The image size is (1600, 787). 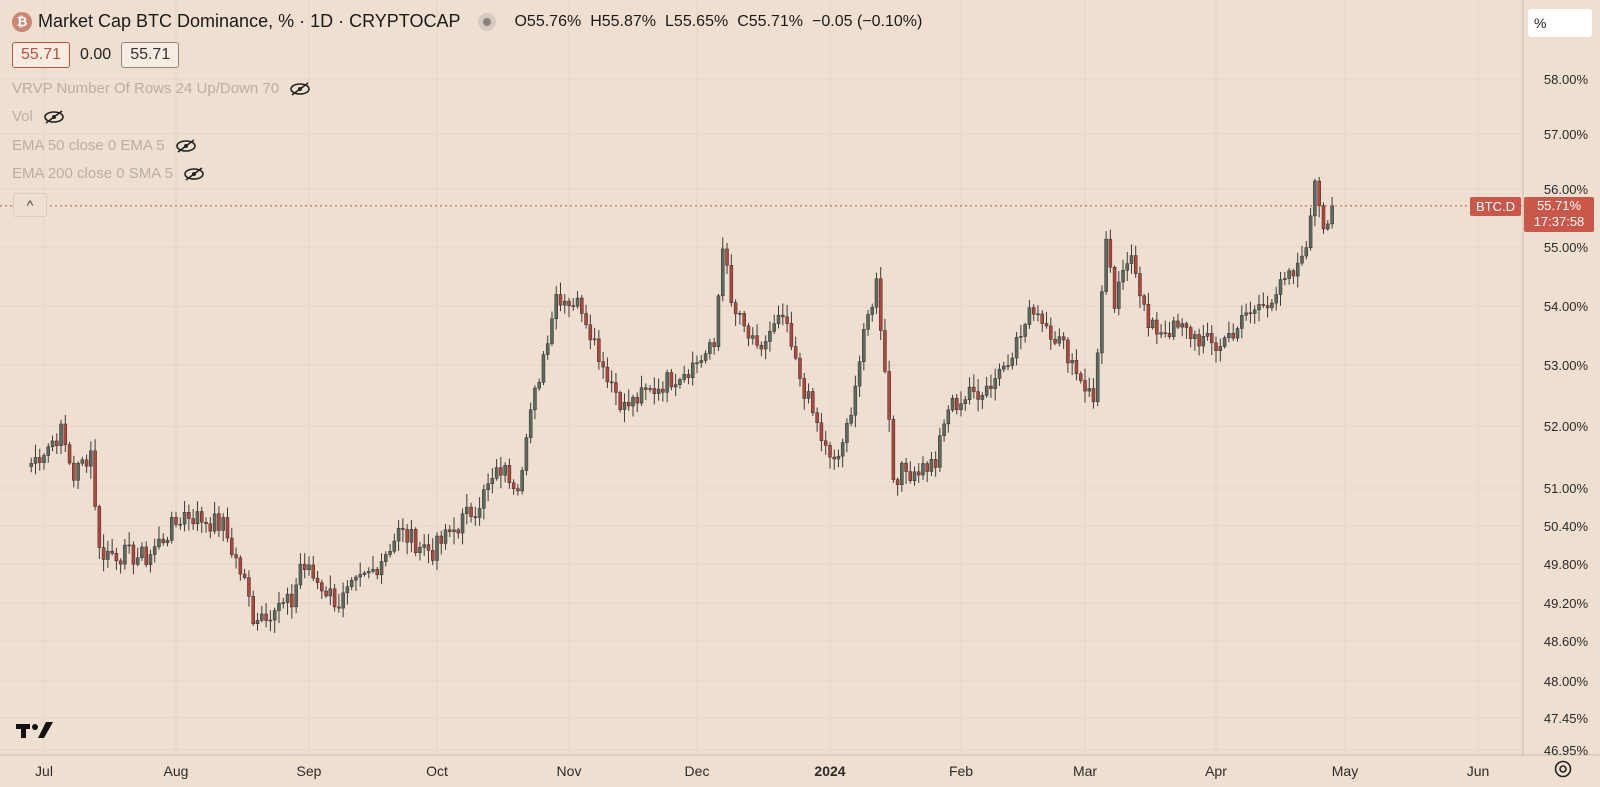 What do you see at coordinates (697, 771) in the screenshot?
I see `time-axis-label: Dec` at bounding box center [697, 771].